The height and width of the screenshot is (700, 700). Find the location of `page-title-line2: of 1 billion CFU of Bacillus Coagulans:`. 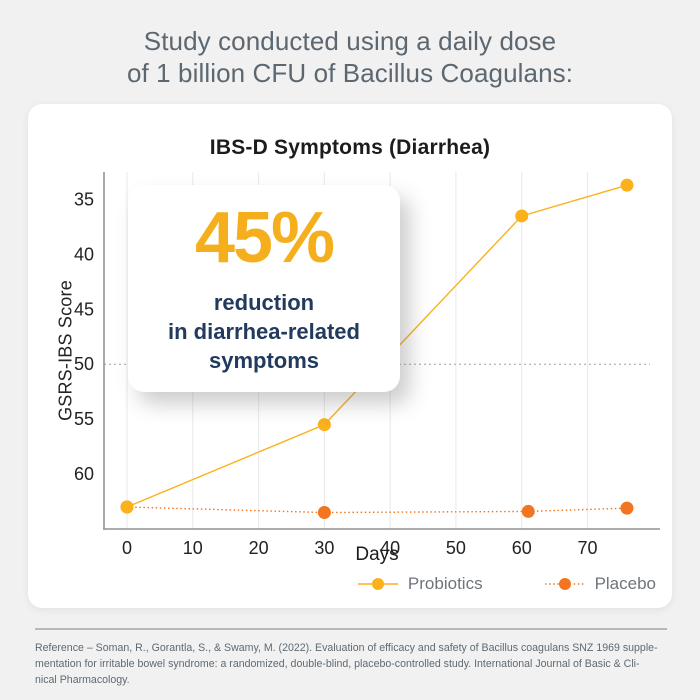

page-title-line2: of 1 billion CFU of Bacillus Coagulans: is located at coordinates (350, 72).